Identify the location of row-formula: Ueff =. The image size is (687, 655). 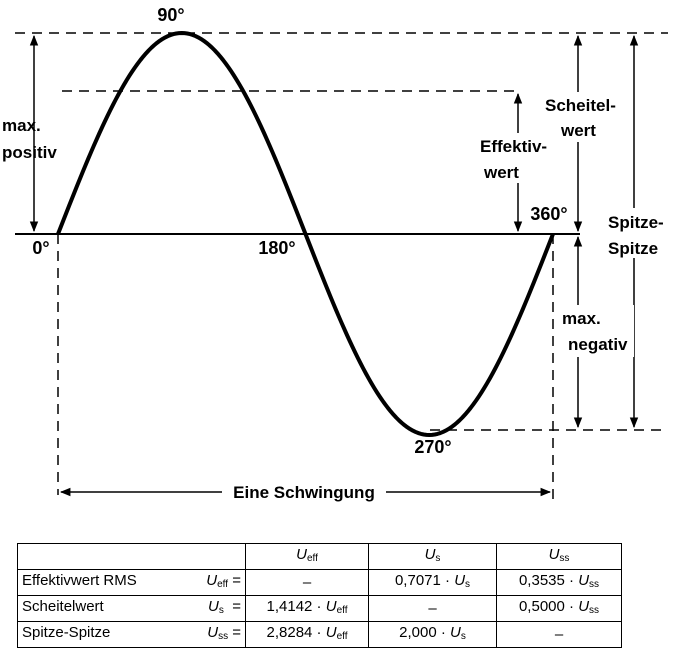
(223, 582).